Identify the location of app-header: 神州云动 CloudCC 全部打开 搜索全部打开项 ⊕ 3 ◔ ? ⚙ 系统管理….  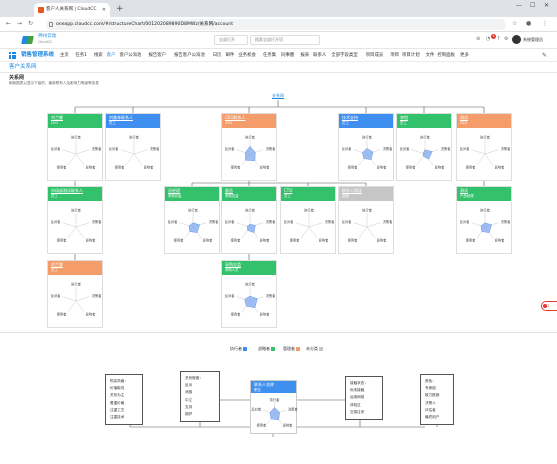
(278, 40).